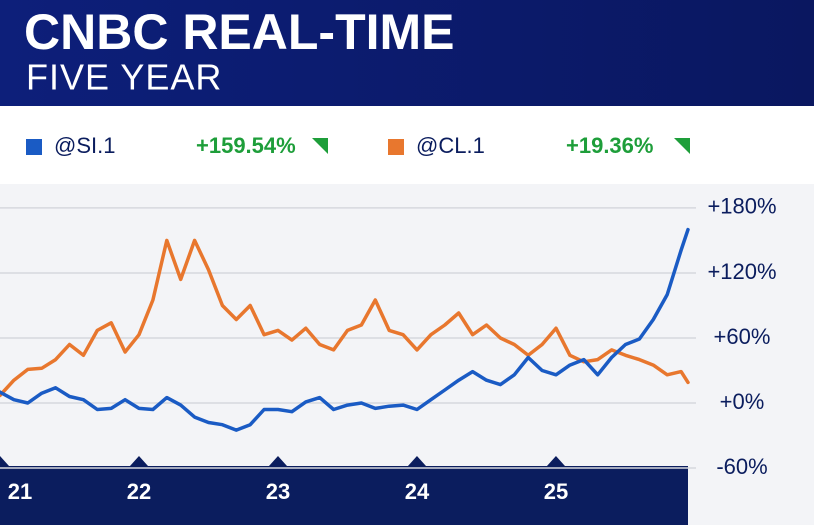  Describe the element at coordinates (742, 336) in the screenshot. I see `y-tick-label: +60%` at that location.